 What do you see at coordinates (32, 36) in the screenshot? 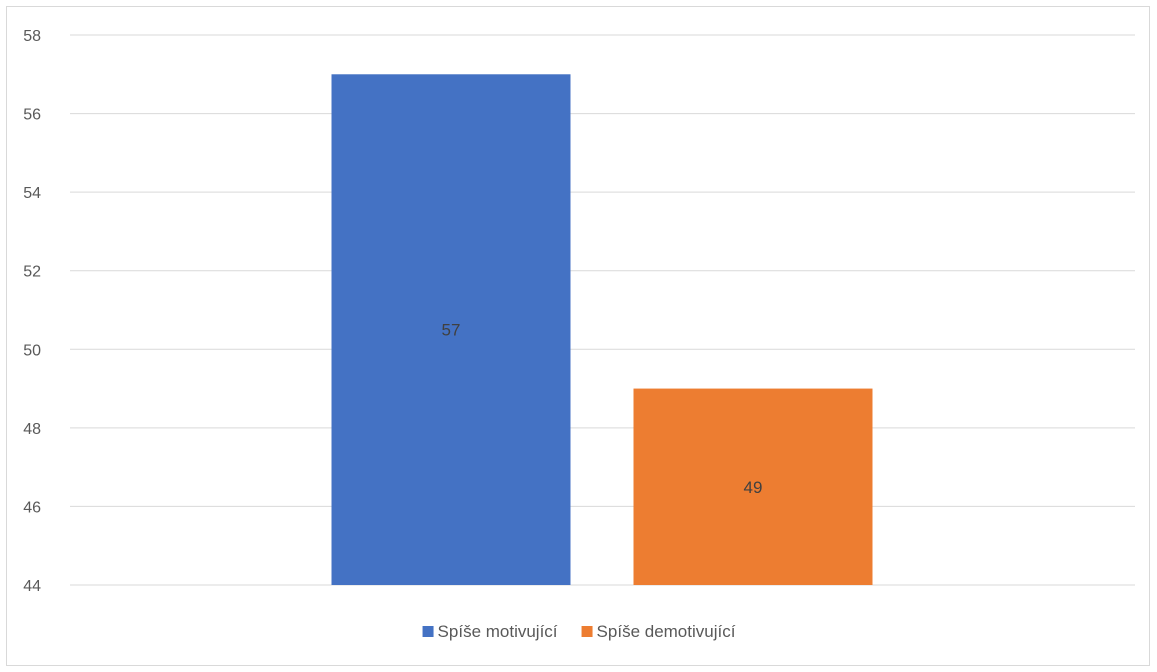
I see `y-tick-label: 58` at bounding box center [32, 36].